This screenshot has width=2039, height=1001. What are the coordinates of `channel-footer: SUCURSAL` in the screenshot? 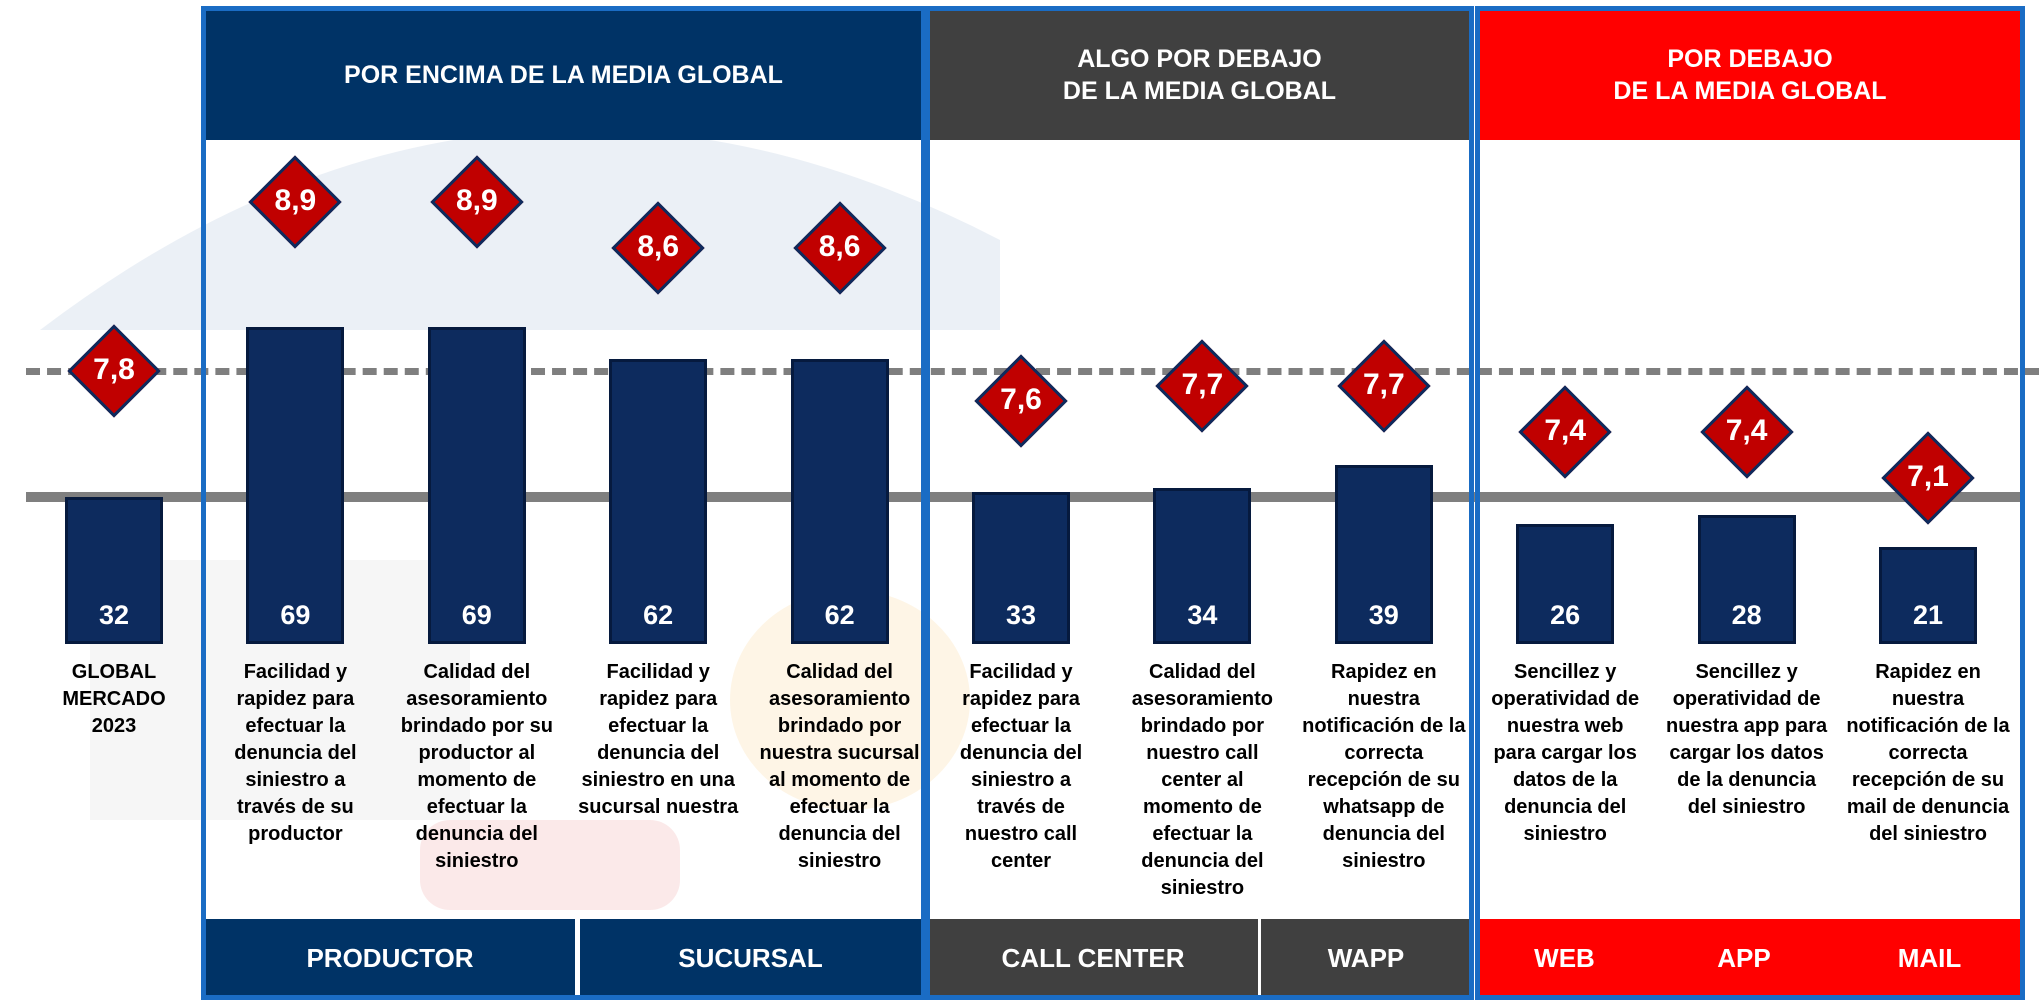 It's located at (750, 958).